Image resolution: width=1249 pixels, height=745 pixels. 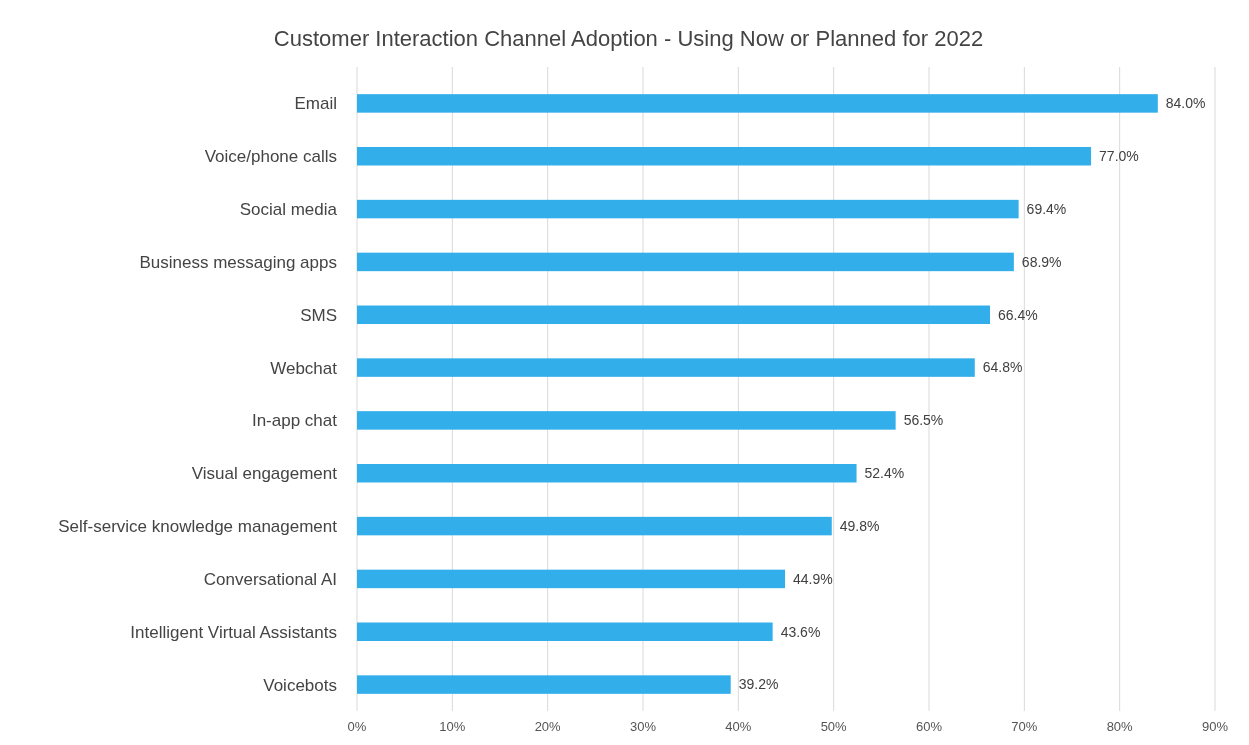 I want to click on y-tick-label: Social media, so click(x=288, y=210).